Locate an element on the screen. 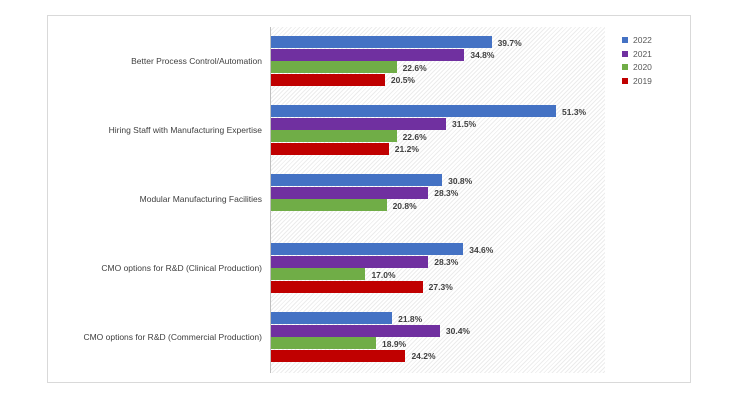  data-label: 18.9% is located at coordinates (394, 343).